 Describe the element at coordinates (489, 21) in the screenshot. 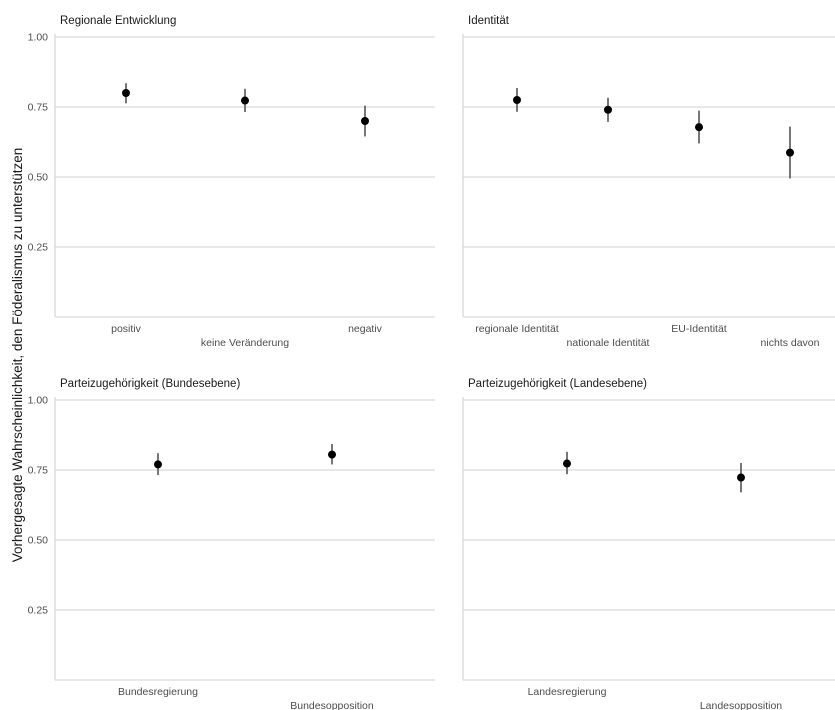

I see `panel-title: Identität` at that location.